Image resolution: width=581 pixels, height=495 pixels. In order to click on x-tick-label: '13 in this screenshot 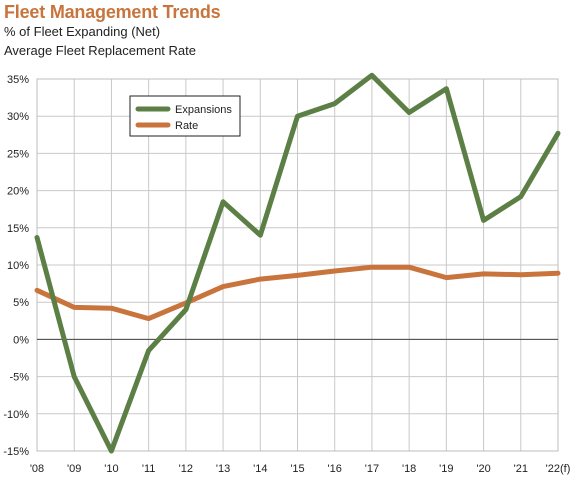, I will do `click(223, 469)`.